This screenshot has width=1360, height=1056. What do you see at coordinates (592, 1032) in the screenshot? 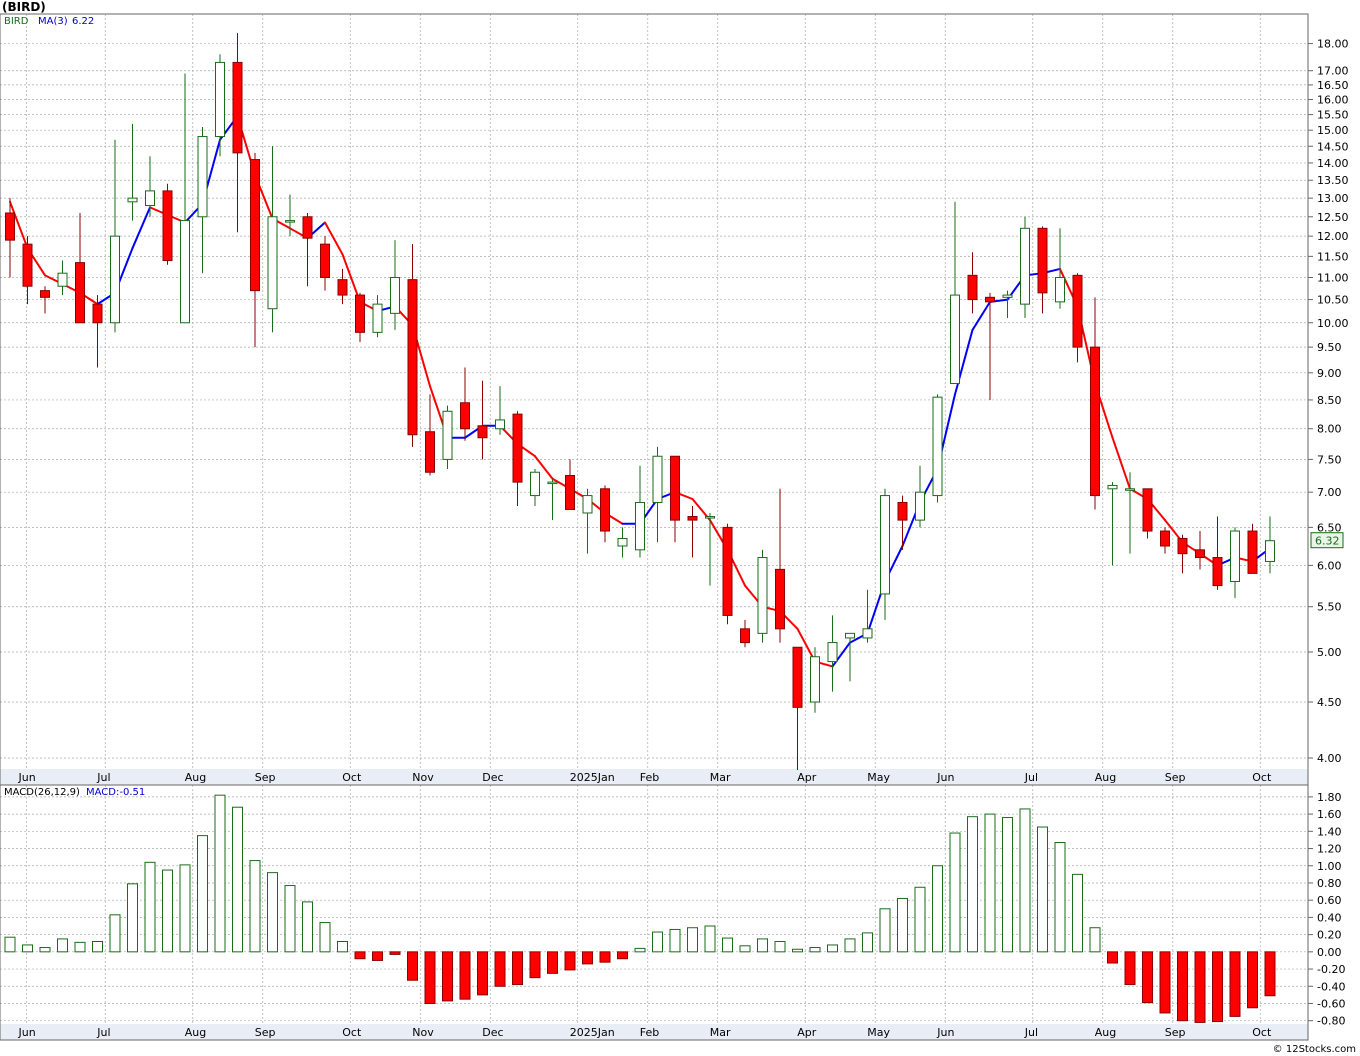
I see `macd-month-label: 2025Jan` at bounding box center [592, 1032].